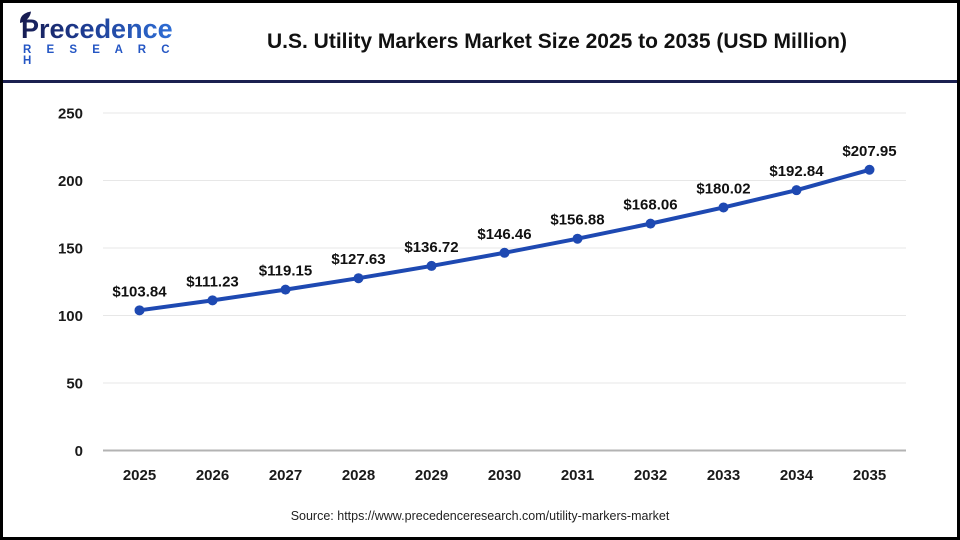 This screenshot has width=960, height=540. Describe the element at coordinates (79, 451) in the screenshot. I see `y-tick-label: 0` at that location.